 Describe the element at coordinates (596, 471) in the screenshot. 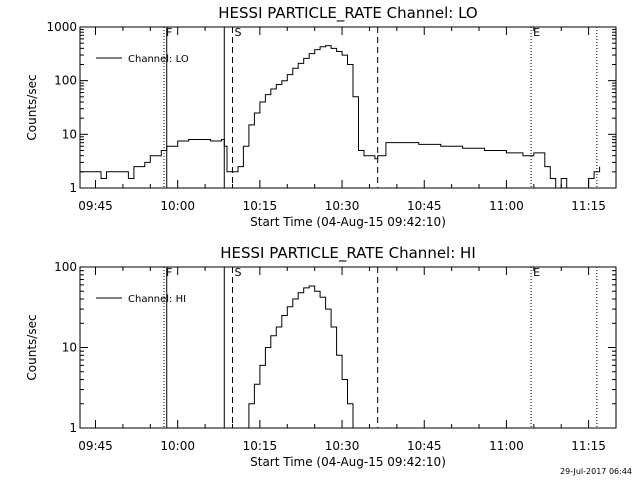

I see `footer-timestamp: 29-Jul-2017 06:44` at that location.